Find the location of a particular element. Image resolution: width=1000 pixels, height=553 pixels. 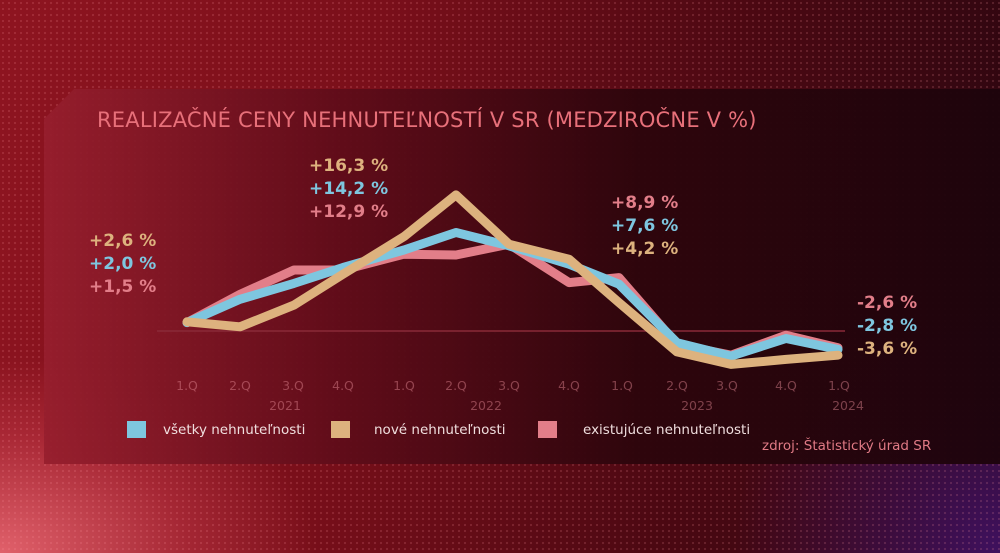

annotation-q1-2023: +8,9 % +7,6 % +4,2 % is located at coordinates (644, 226).